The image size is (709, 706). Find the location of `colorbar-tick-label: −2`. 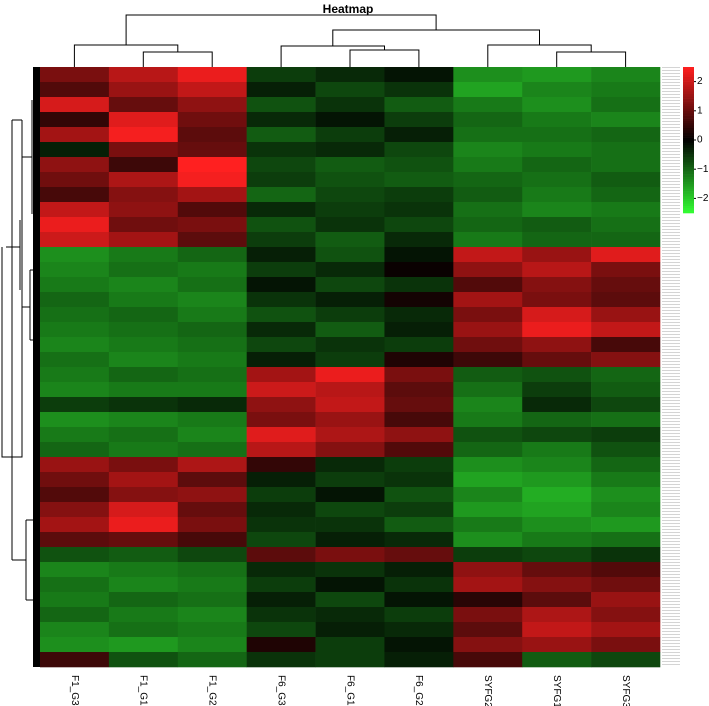

colorbar-tick-label: −2 is located at coordinates (703, 198).